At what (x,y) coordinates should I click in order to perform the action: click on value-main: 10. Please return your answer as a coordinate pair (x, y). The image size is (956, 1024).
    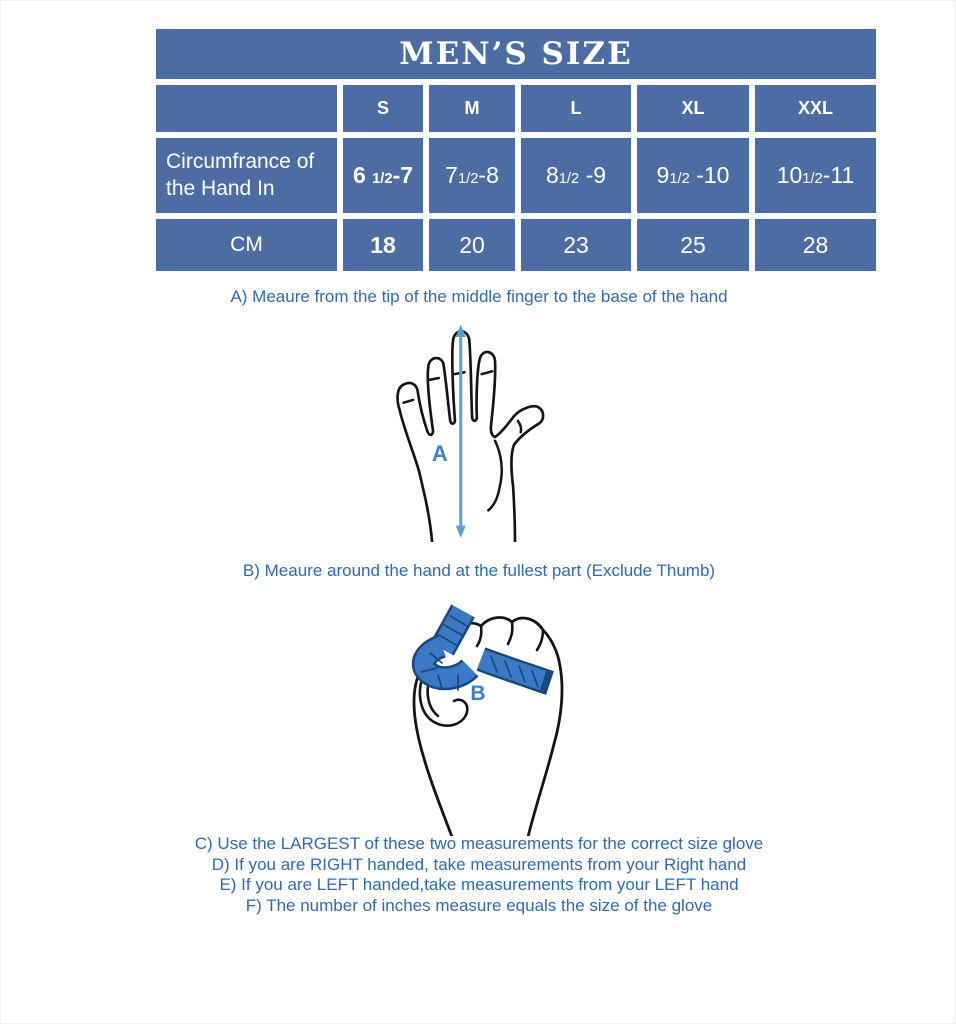
    Looking at the image, I should click on (789, 175).